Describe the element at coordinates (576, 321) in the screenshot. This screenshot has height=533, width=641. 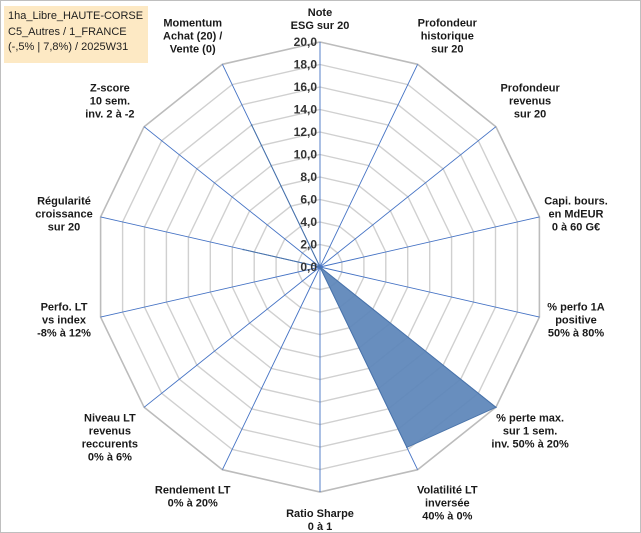
I see `axis-label-line: positive` at that location.